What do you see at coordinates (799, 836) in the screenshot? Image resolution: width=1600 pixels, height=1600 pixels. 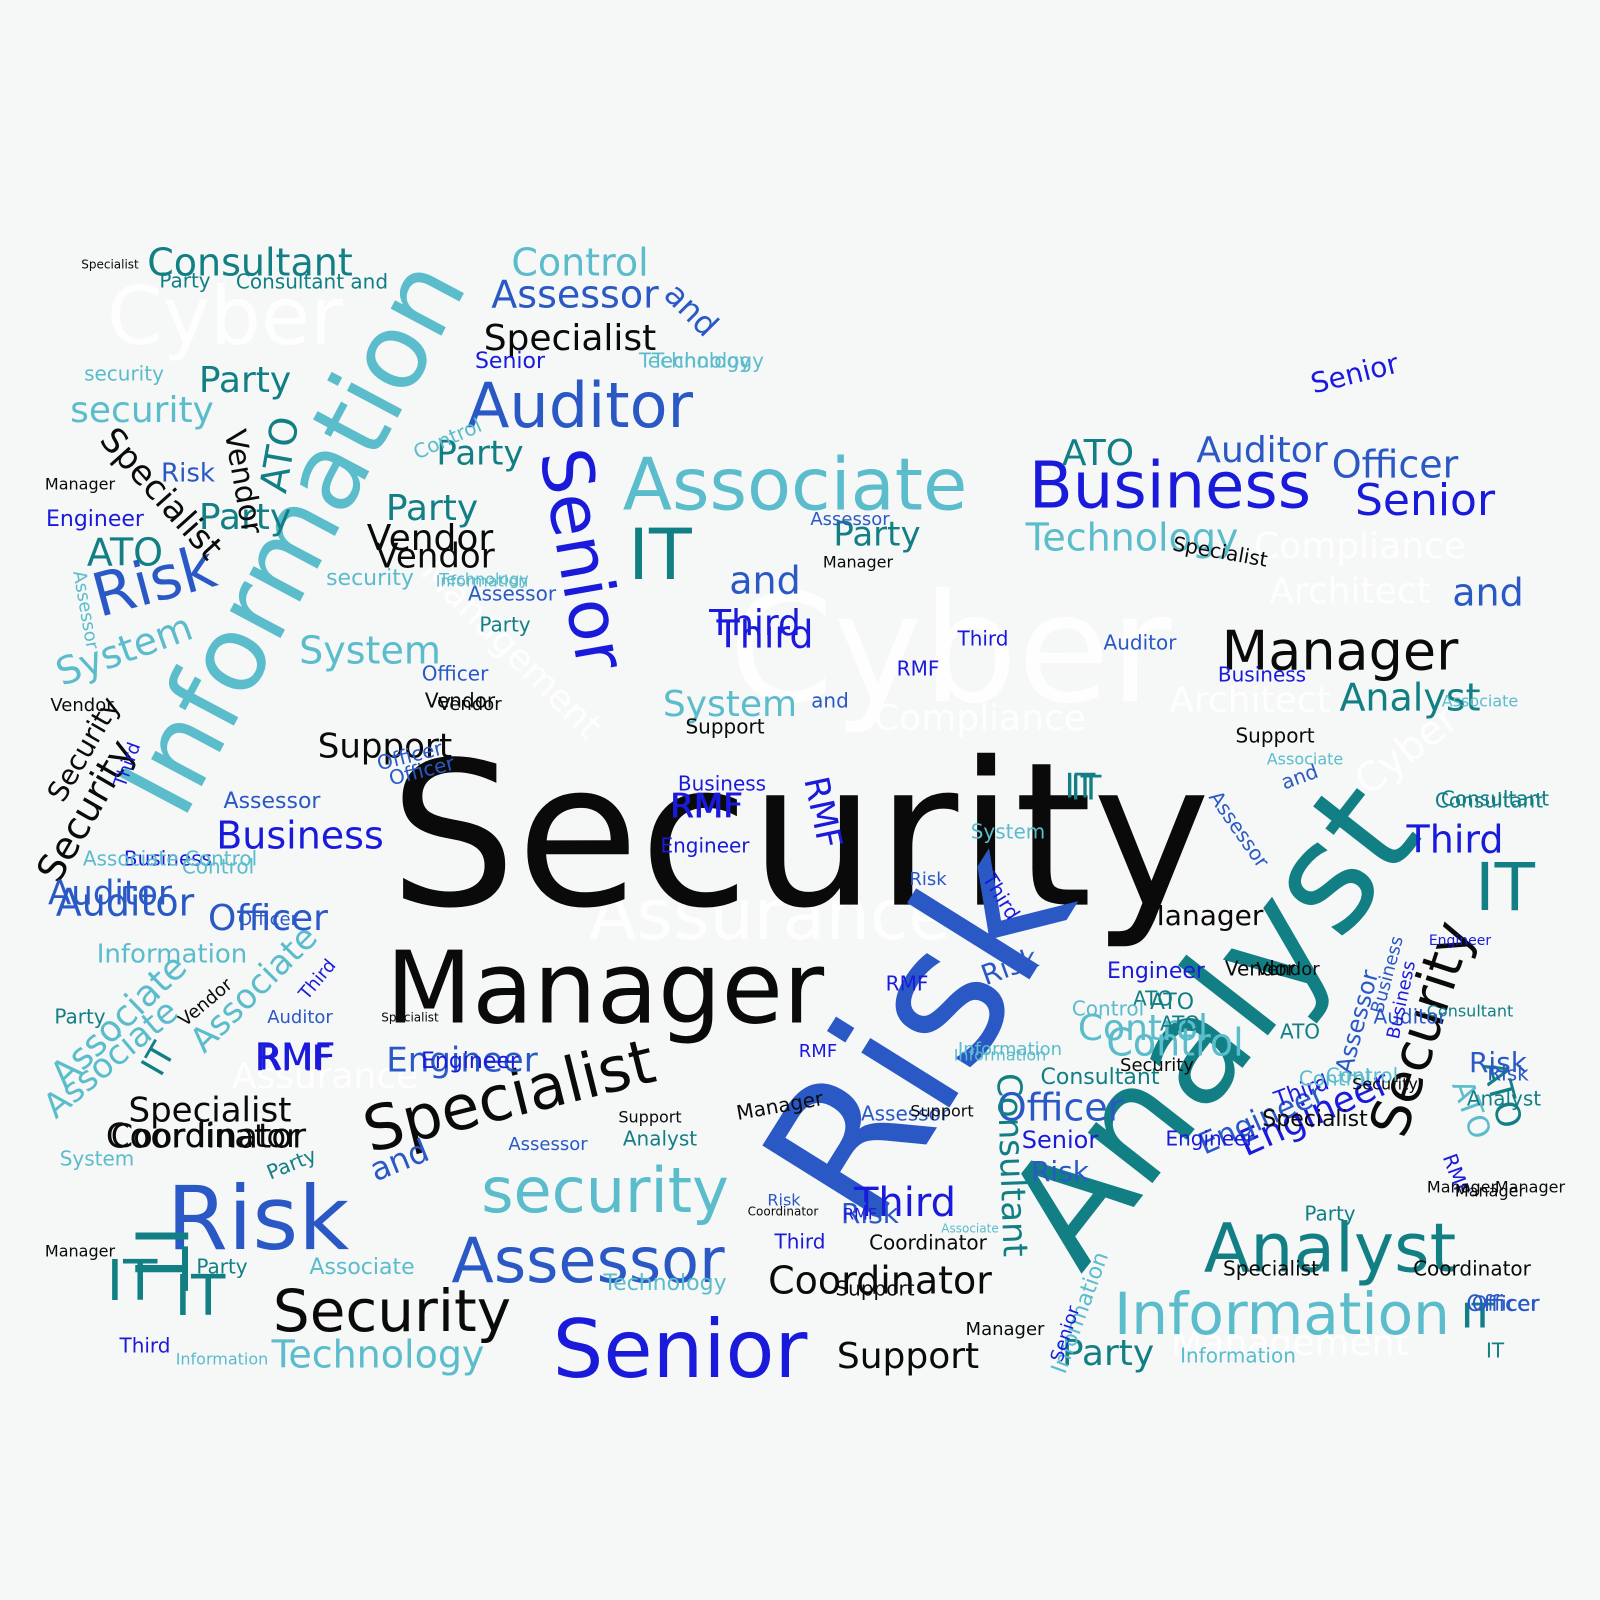 I see `word-security: Security` at bounding box center [799, 836].